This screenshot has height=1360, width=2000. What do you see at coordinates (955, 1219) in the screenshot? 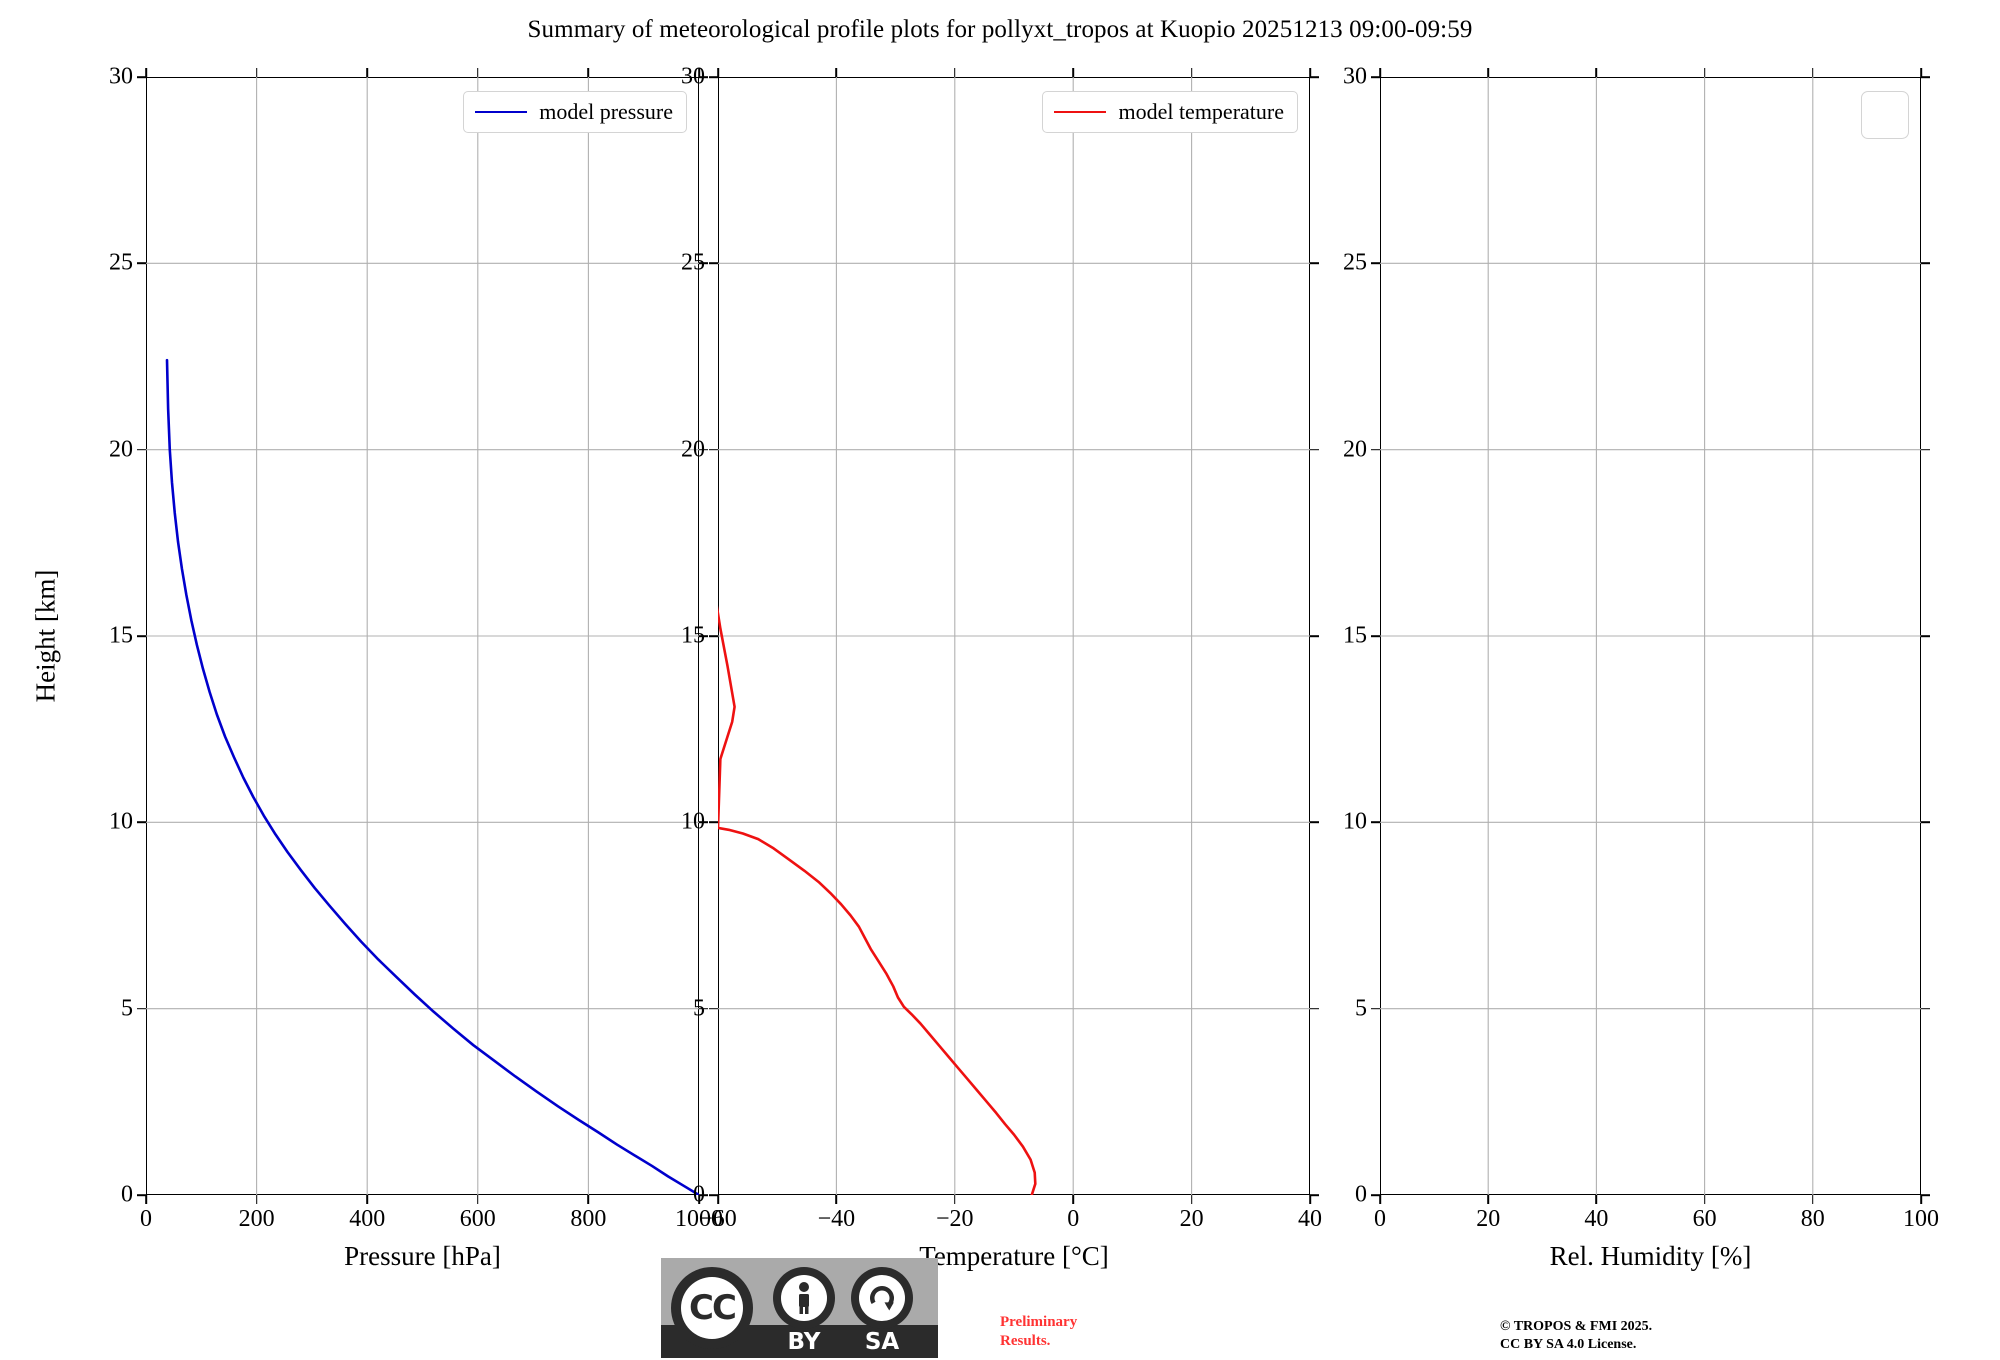
I see `x-tick-label: −20` at bounding box center [955, 1219].